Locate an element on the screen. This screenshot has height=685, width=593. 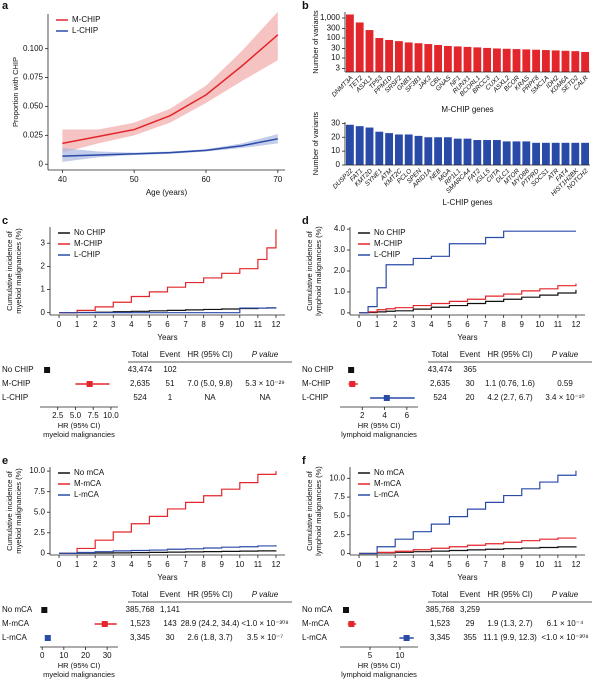
y-tick-label: 1.0 is located at coordinates (340, 291).